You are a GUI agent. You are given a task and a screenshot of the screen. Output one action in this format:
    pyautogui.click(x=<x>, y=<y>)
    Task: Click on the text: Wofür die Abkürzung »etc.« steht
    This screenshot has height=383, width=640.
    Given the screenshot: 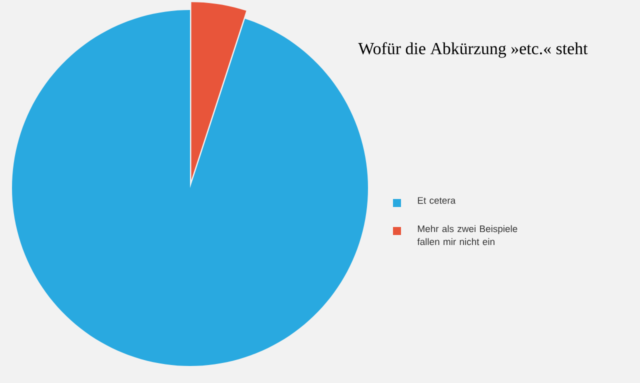 What is the action you would take?
    pyautogui.click(x=473, y=50)
    